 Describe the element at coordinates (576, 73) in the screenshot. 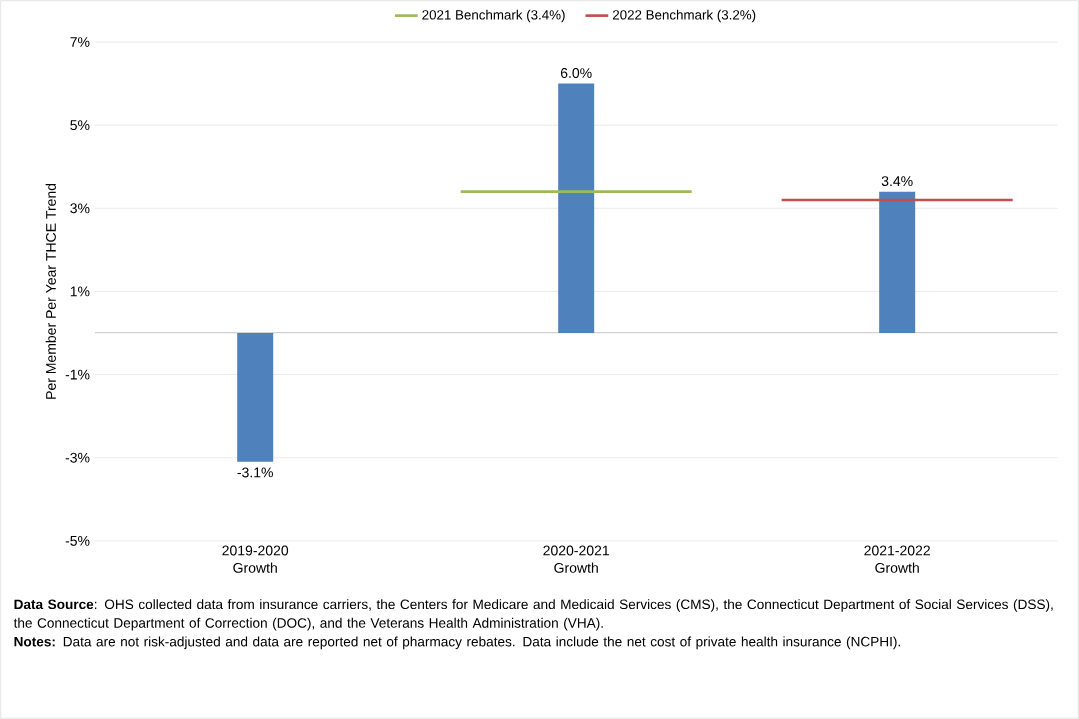

I see `data-label: 6.0%` at that location.